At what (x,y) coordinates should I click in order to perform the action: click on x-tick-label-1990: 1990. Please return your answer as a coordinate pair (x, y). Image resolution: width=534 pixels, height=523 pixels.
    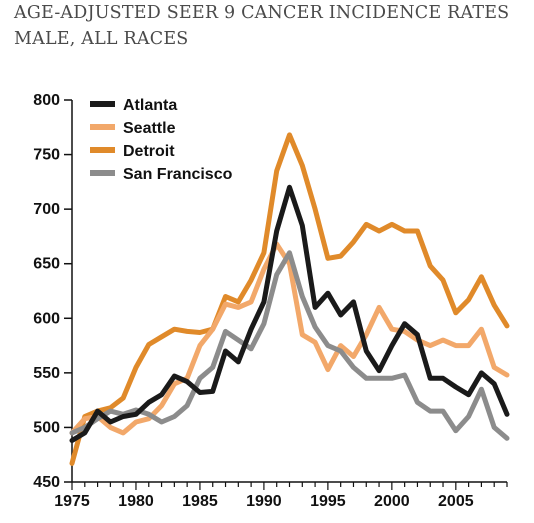
    Looking at the image, I should click on (264, 501).